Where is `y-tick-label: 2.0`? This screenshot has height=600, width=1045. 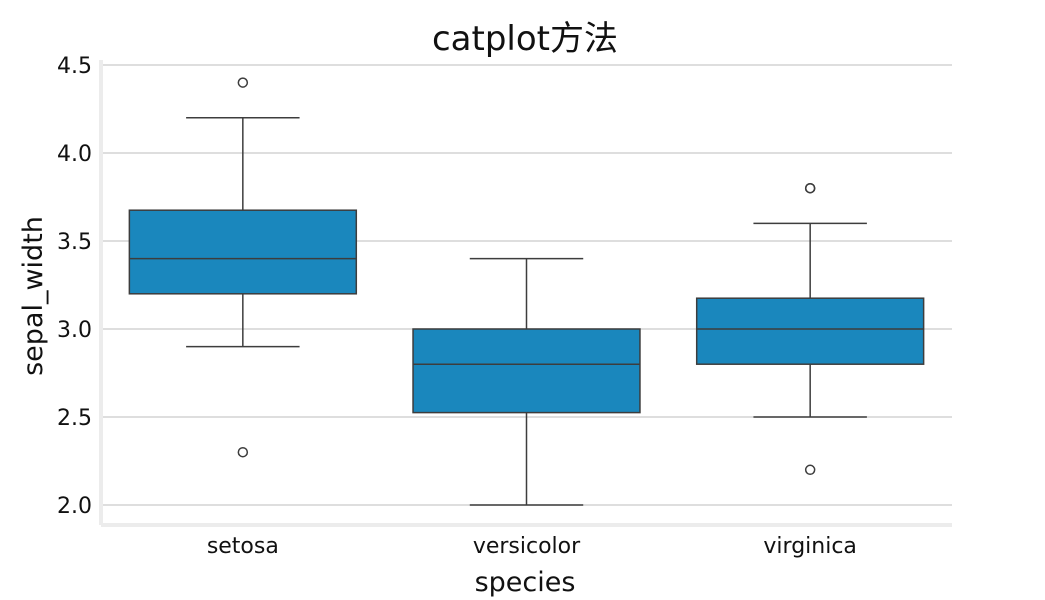
y-tick-label: 2.0 is located at coordinates (74, 506).